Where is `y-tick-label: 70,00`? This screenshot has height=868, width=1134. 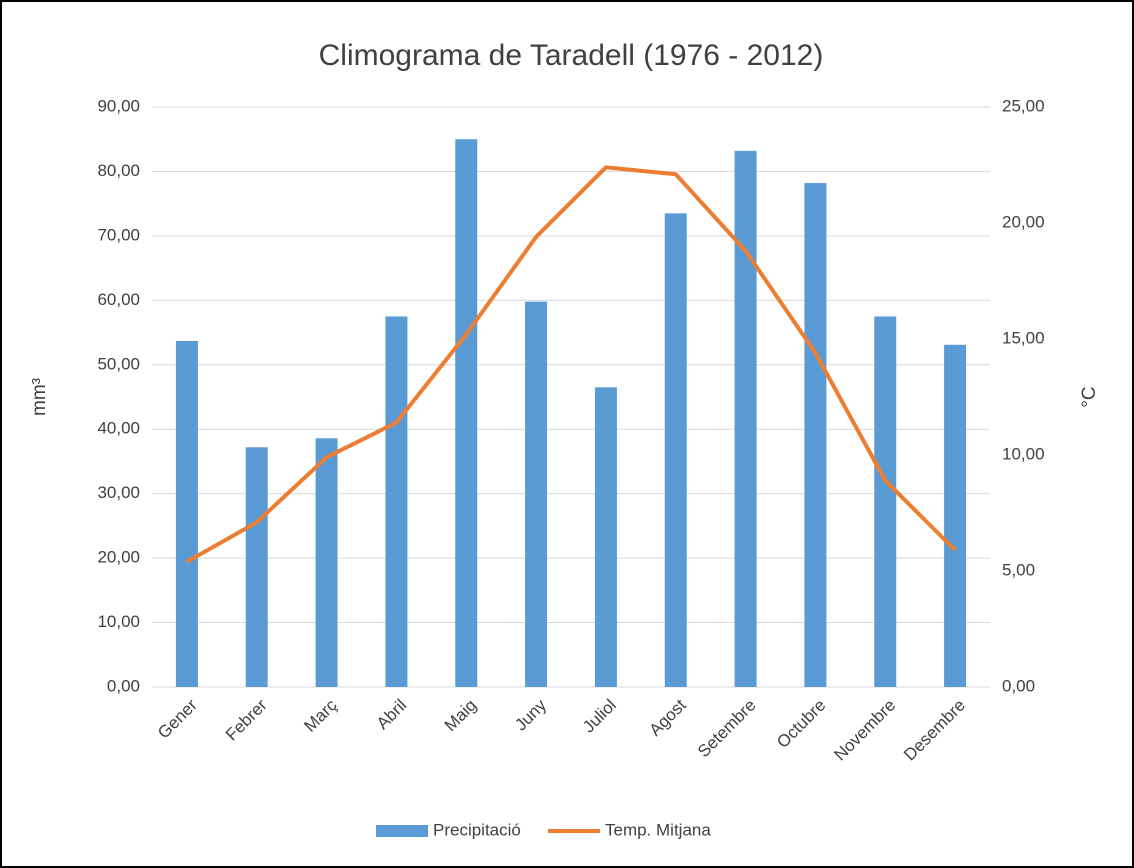
y-tick-label: 70,00 is located at coordinates (118, 234).